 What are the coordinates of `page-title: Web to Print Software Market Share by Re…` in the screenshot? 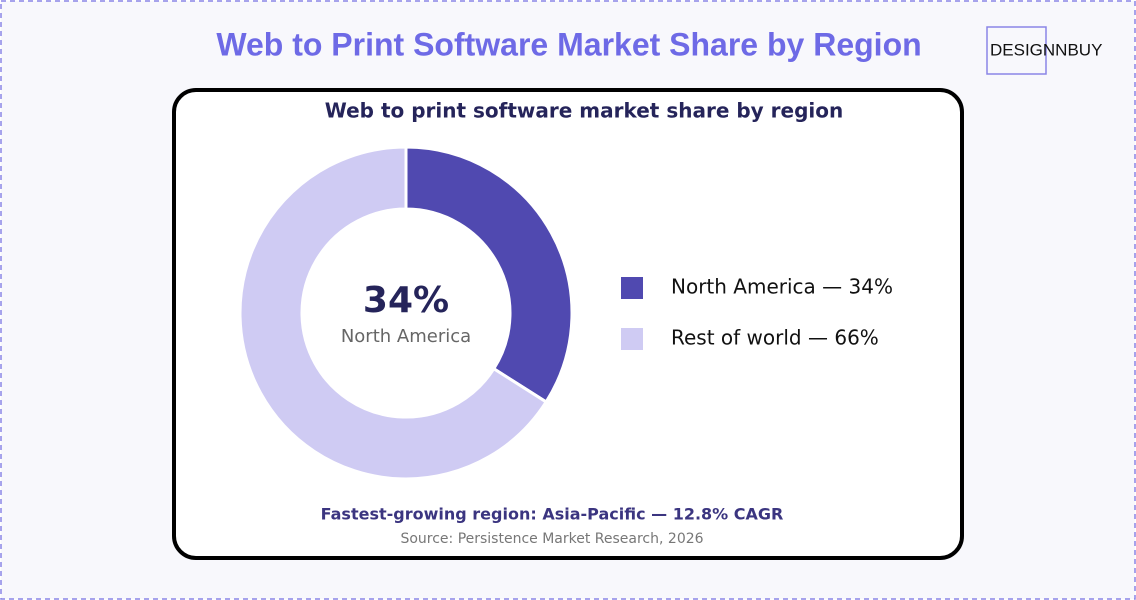 It's located at (568, 44).